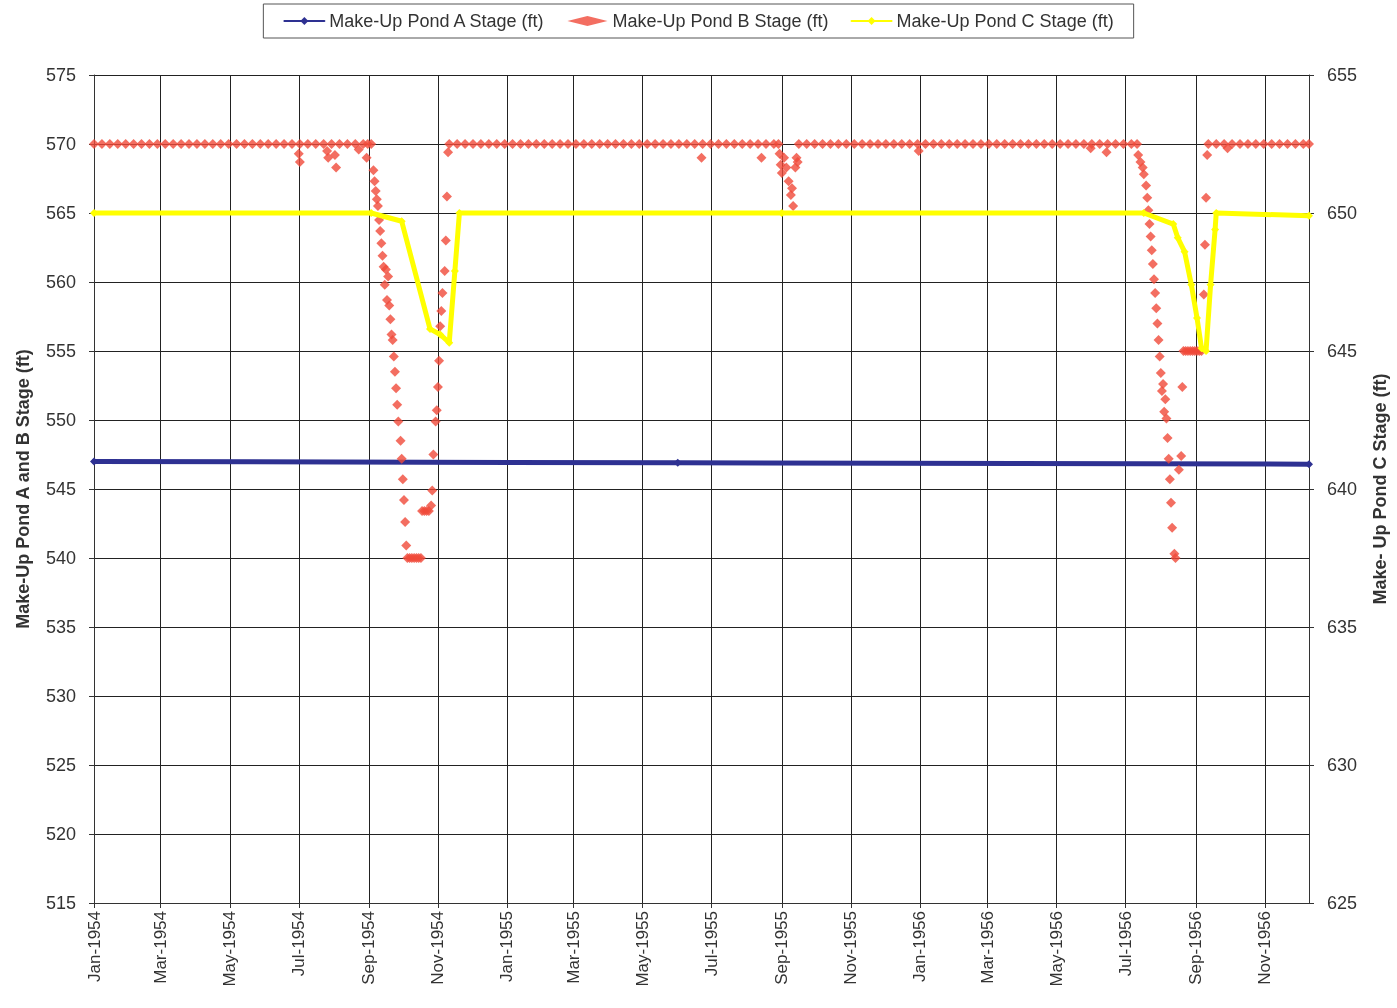 The width and height of the screenshot is (1397, 1008). Describe the element at coordinates (60, 627) in the screenshot. I see `y-tick-label: 535` at that location.